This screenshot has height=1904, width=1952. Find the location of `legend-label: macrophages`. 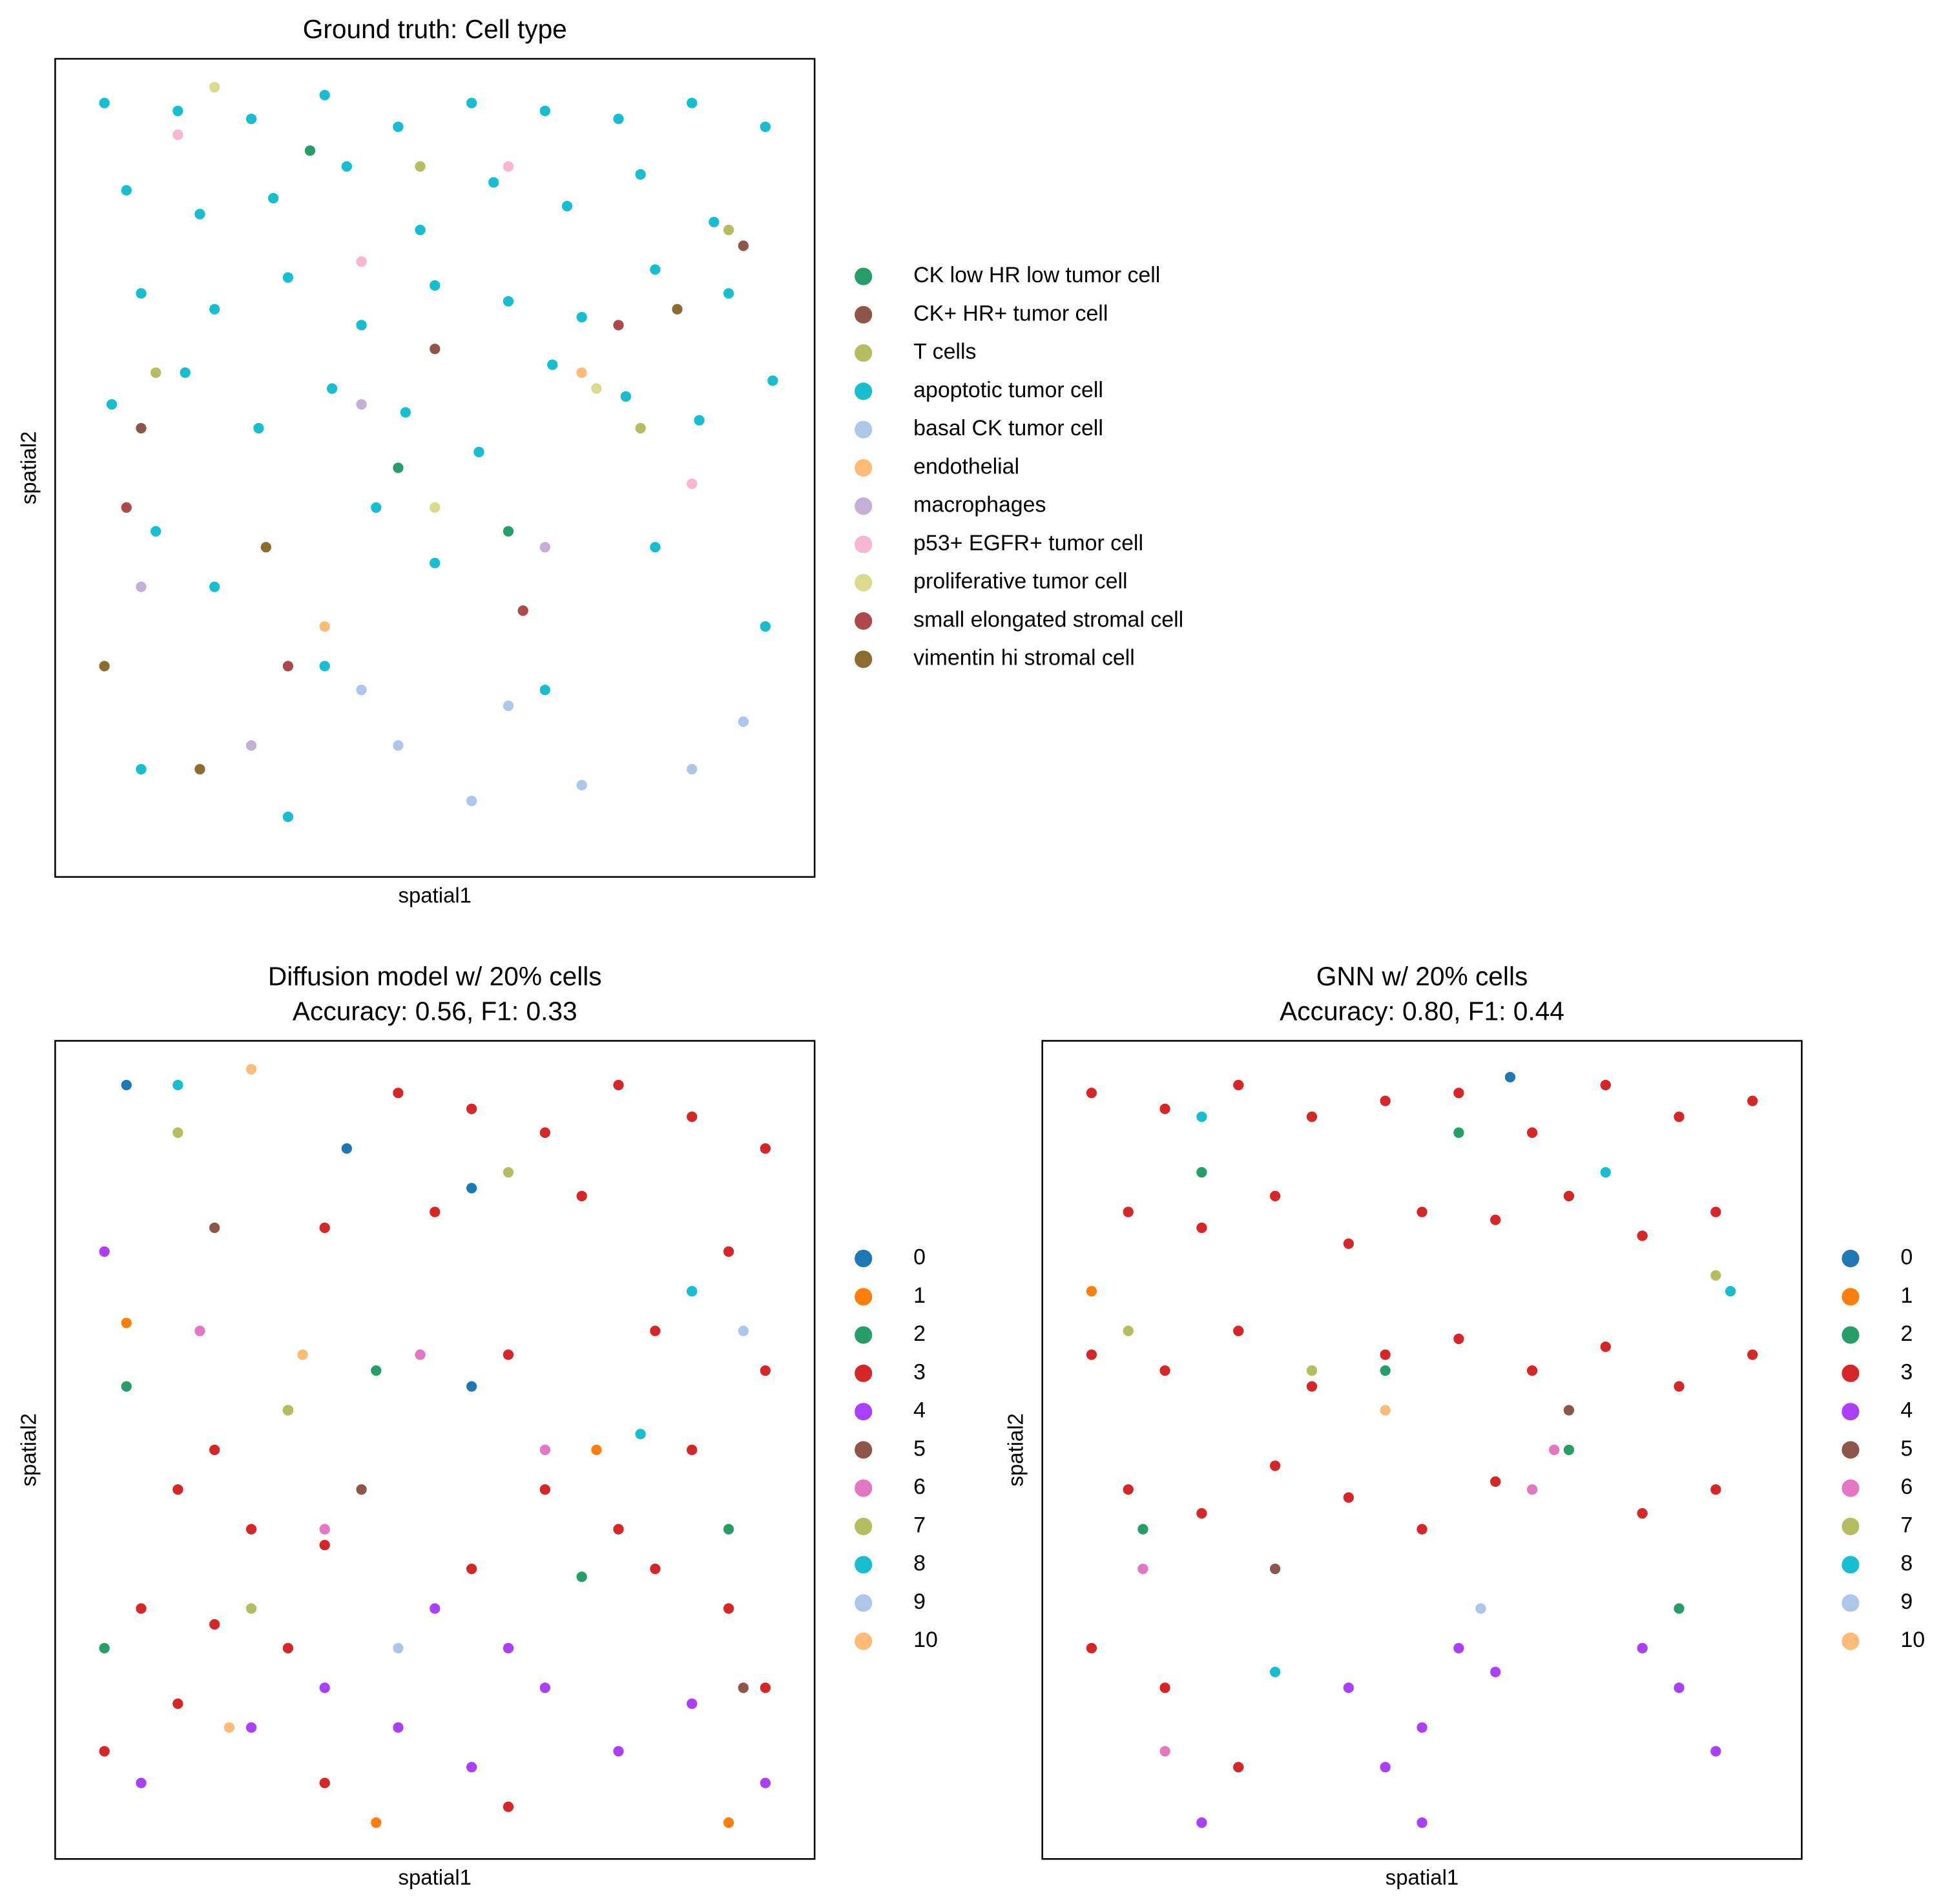

legend-label: macrophages is located at coordinates (979, 505).